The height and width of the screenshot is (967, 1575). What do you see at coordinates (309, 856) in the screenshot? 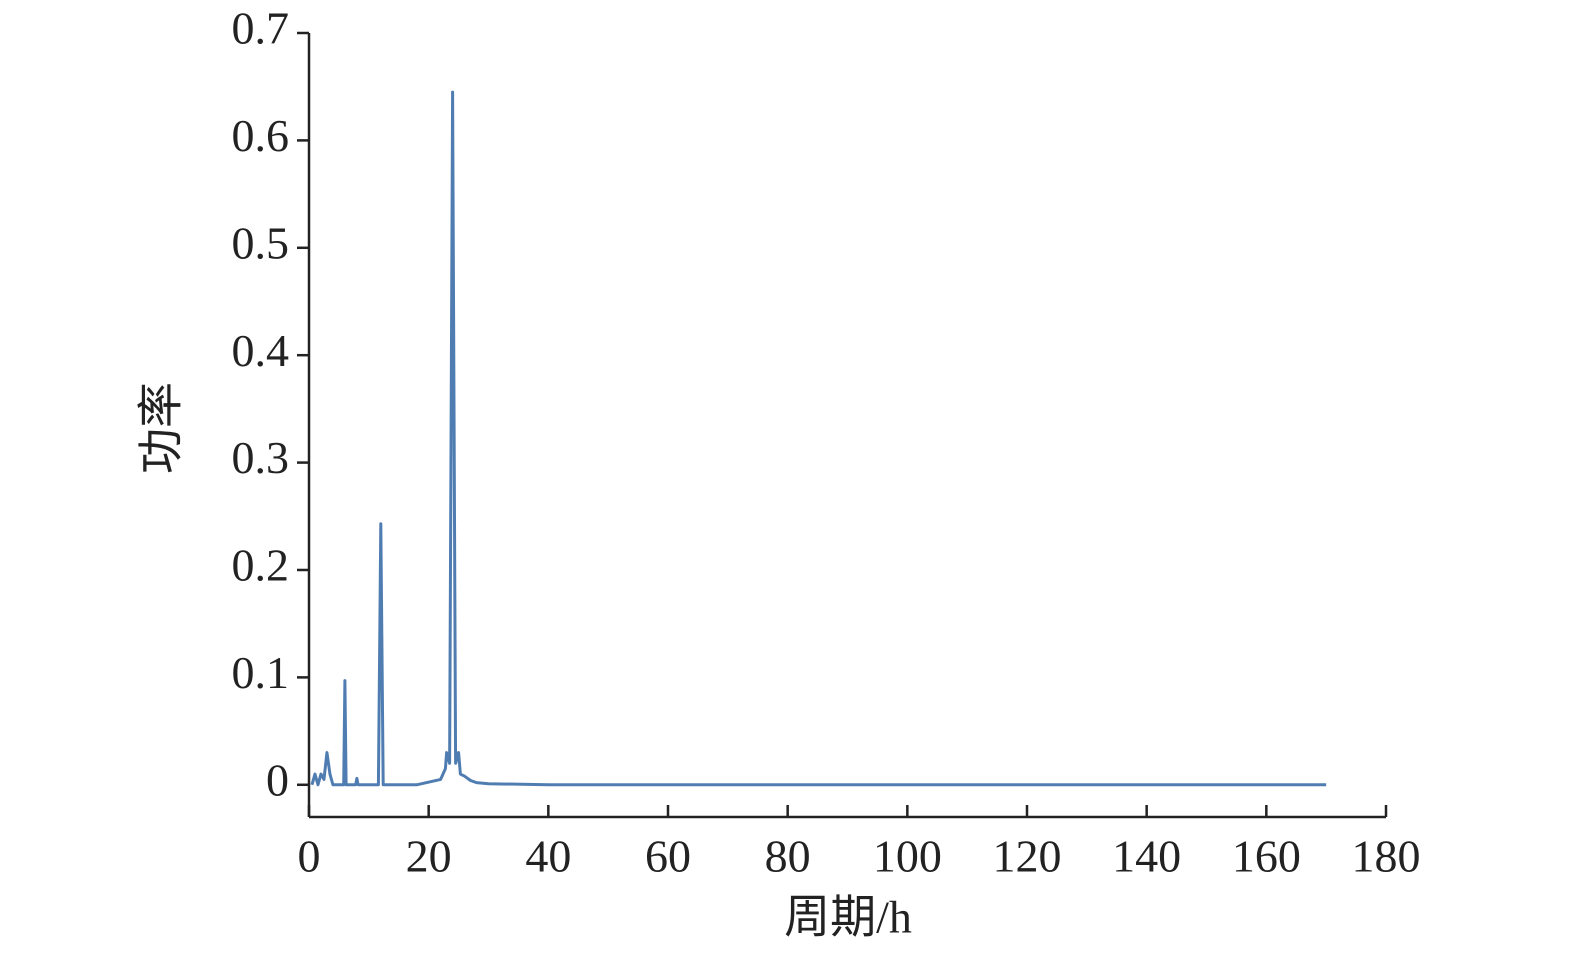
I see `x-tick-label: 0` at bounding box center [309, 856].